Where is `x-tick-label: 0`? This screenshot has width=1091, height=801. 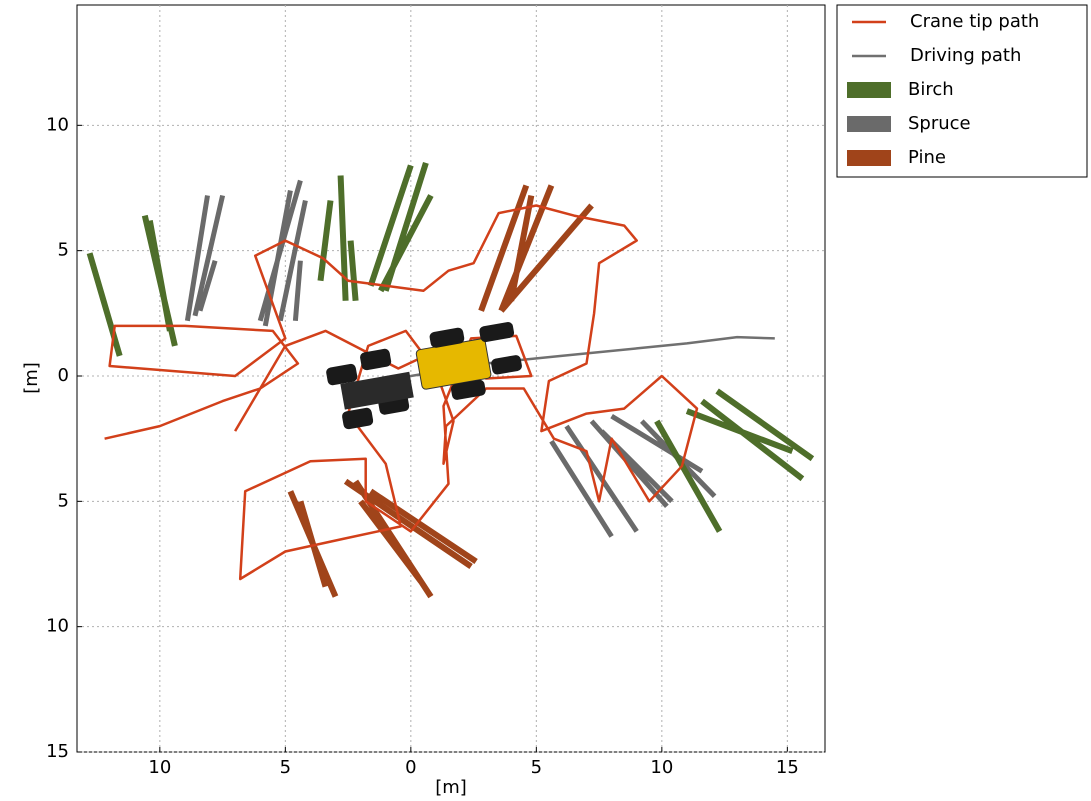
x-tick-label: 0 is located at coordinates (410, 767).